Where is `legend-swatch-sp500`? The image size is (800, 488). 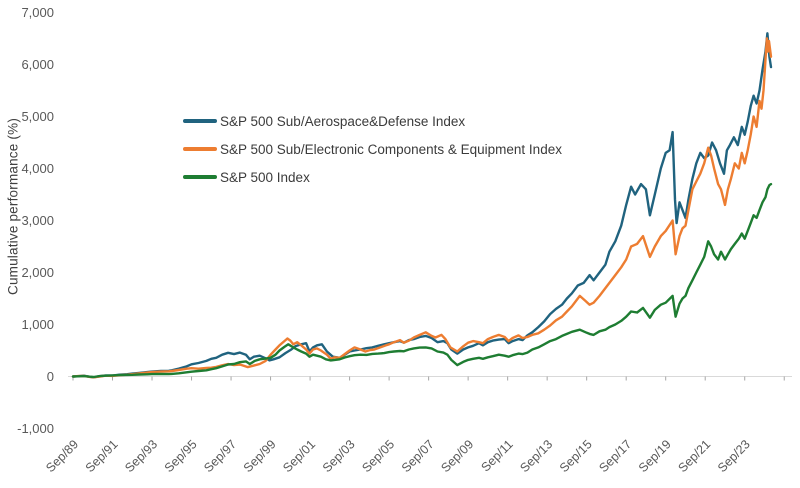
legend-swatch-sp500 is located at coordinates (200, 177).